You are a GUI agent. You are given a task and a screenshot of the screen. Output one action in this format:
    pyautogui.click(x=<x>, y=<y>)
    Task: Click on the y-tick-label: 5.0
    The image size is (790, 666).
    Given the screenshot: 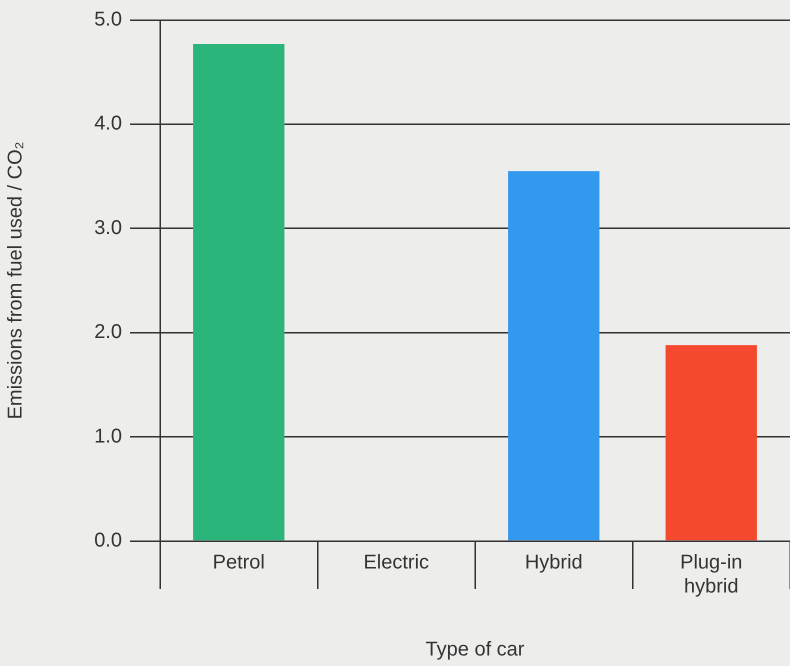 What is the action you would take?
    pyautogui.click(x=108, y=19)
    